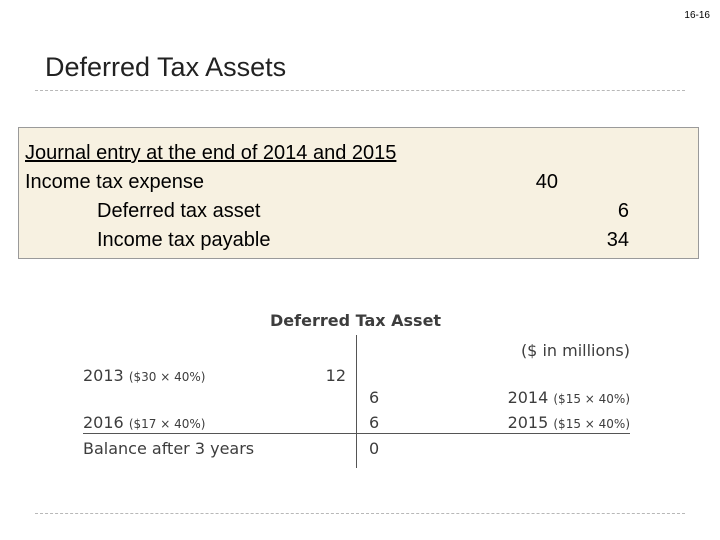  What do you see at coordinates (166, 67) in the screenshot?
I see `slide-title: Deferred Tax Assets` at bounding box center [166, 67].